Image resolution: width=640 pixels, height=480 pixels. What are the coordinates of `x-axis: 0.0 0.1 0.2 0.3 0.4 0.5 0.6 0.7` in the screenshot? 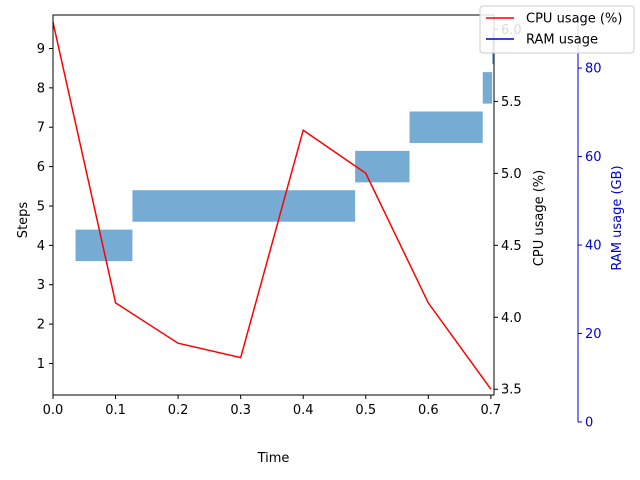 It's located at (272, 406).